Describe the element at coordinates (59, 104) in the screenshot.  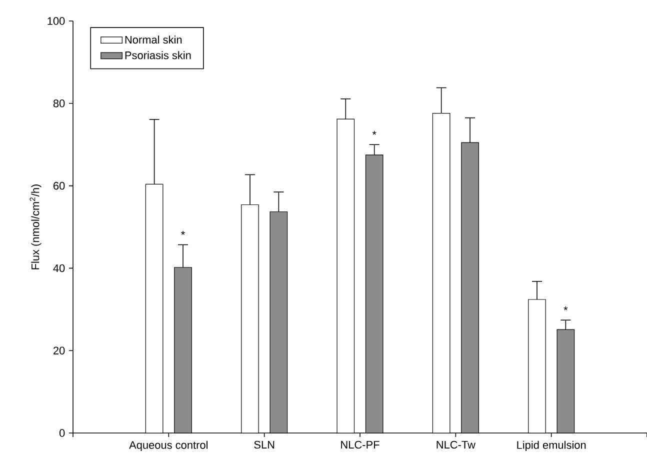
I see `y-tick-label: 80` at that location.